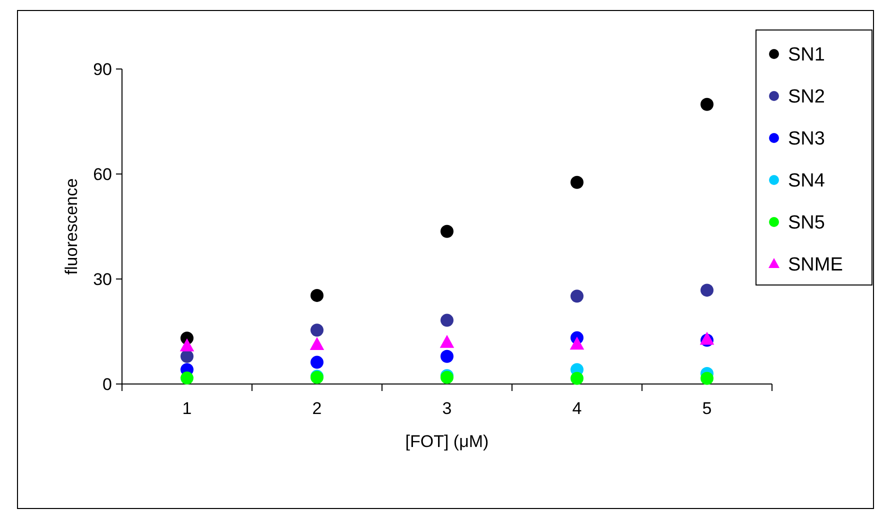 The height and width of the screenshot is (512, 878). I want to click on legend-label: SN1, so click(806, 55).